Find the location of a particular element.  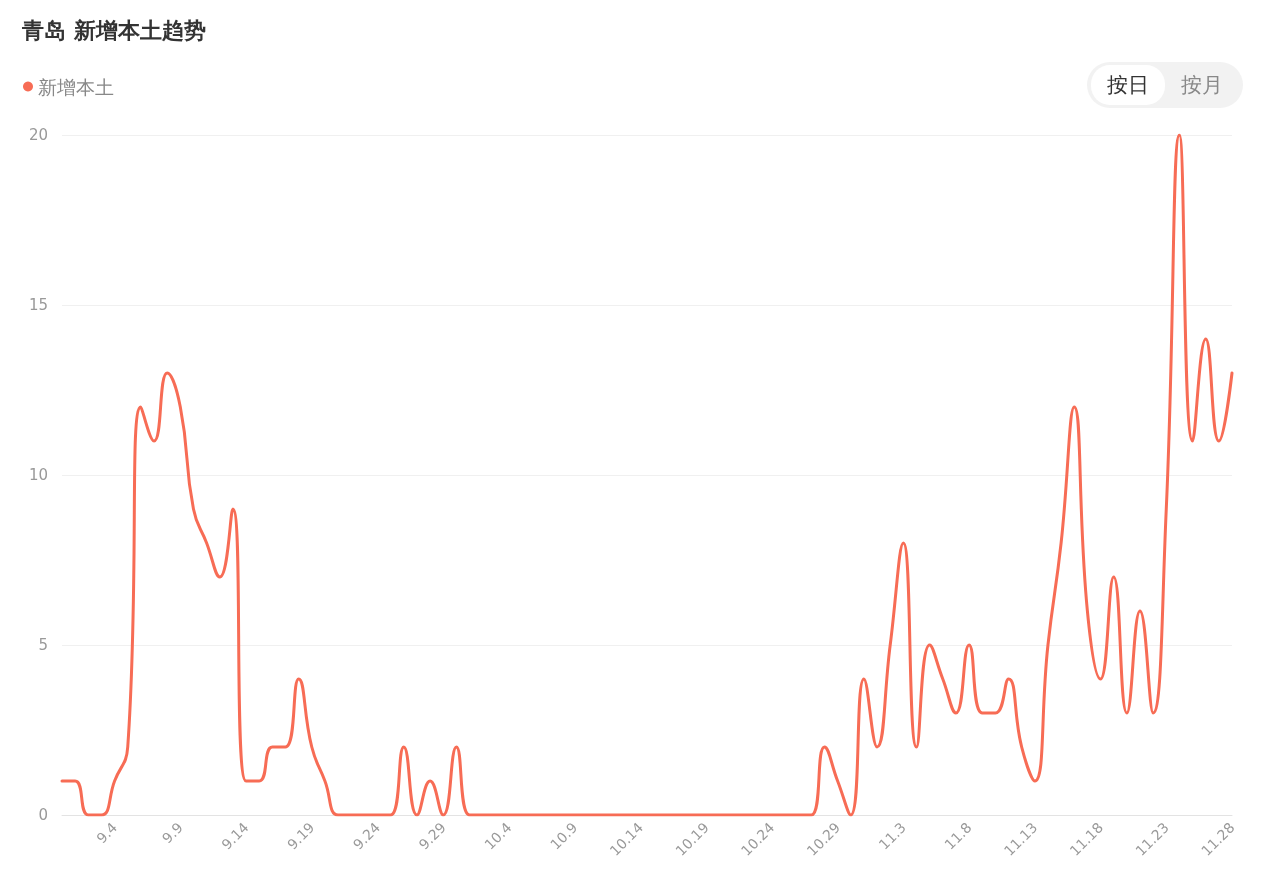

day-month-toggle: 按日 按月 is located at coordinates (1165, 85).